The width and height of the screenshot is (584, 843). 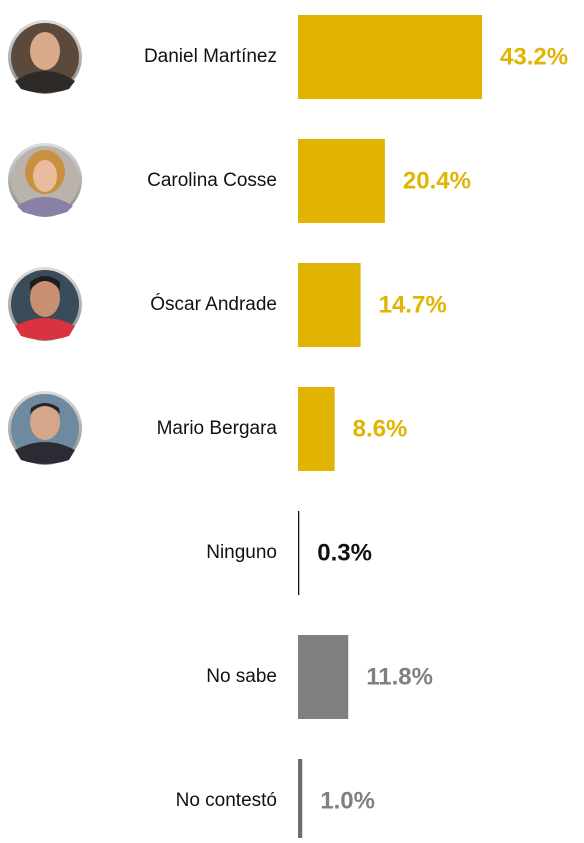 What do you see at coordinates (241, 552) in the screenshot?
I see `category-label: Ninguno` at bounding box center [241, 552].